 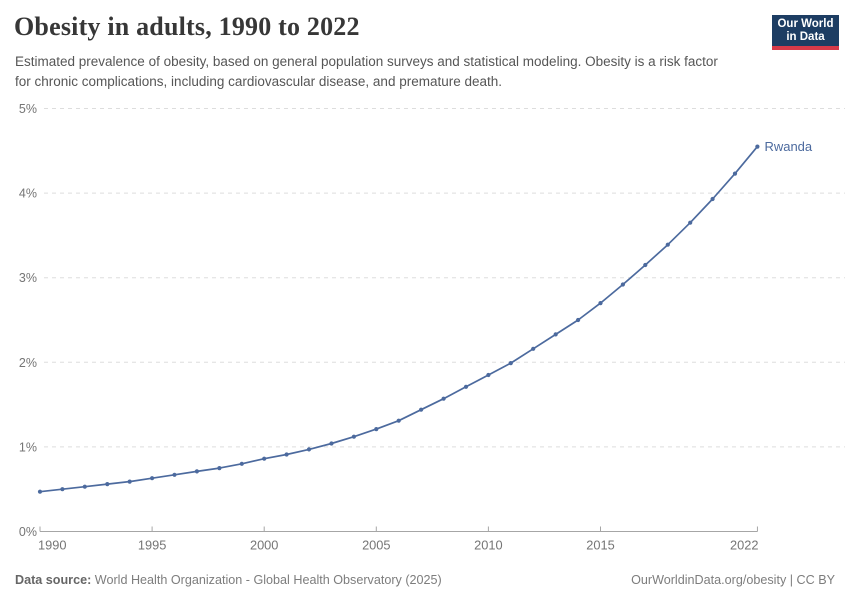 I want to click on owid-logo-line1: Our World, so click(x=805, y=23).